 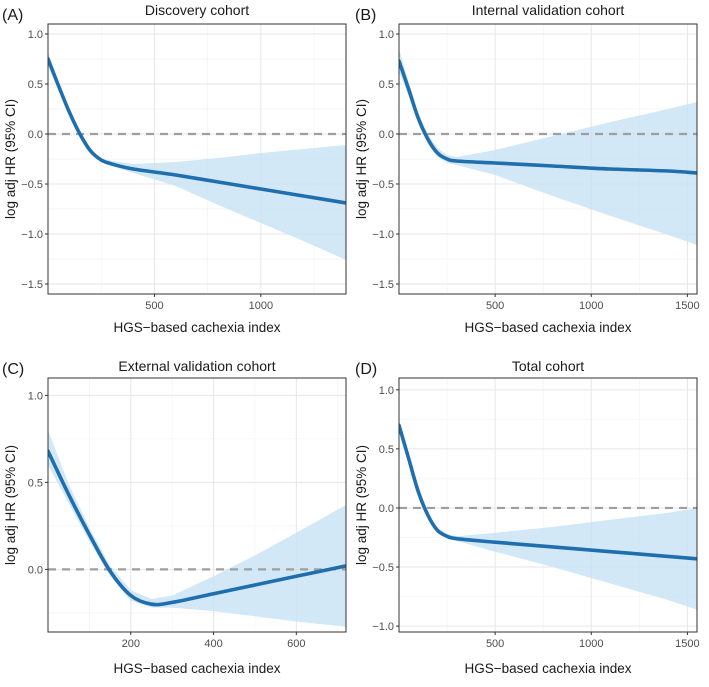 I want to click on panel-label: (A), so click(x=12, y=15).